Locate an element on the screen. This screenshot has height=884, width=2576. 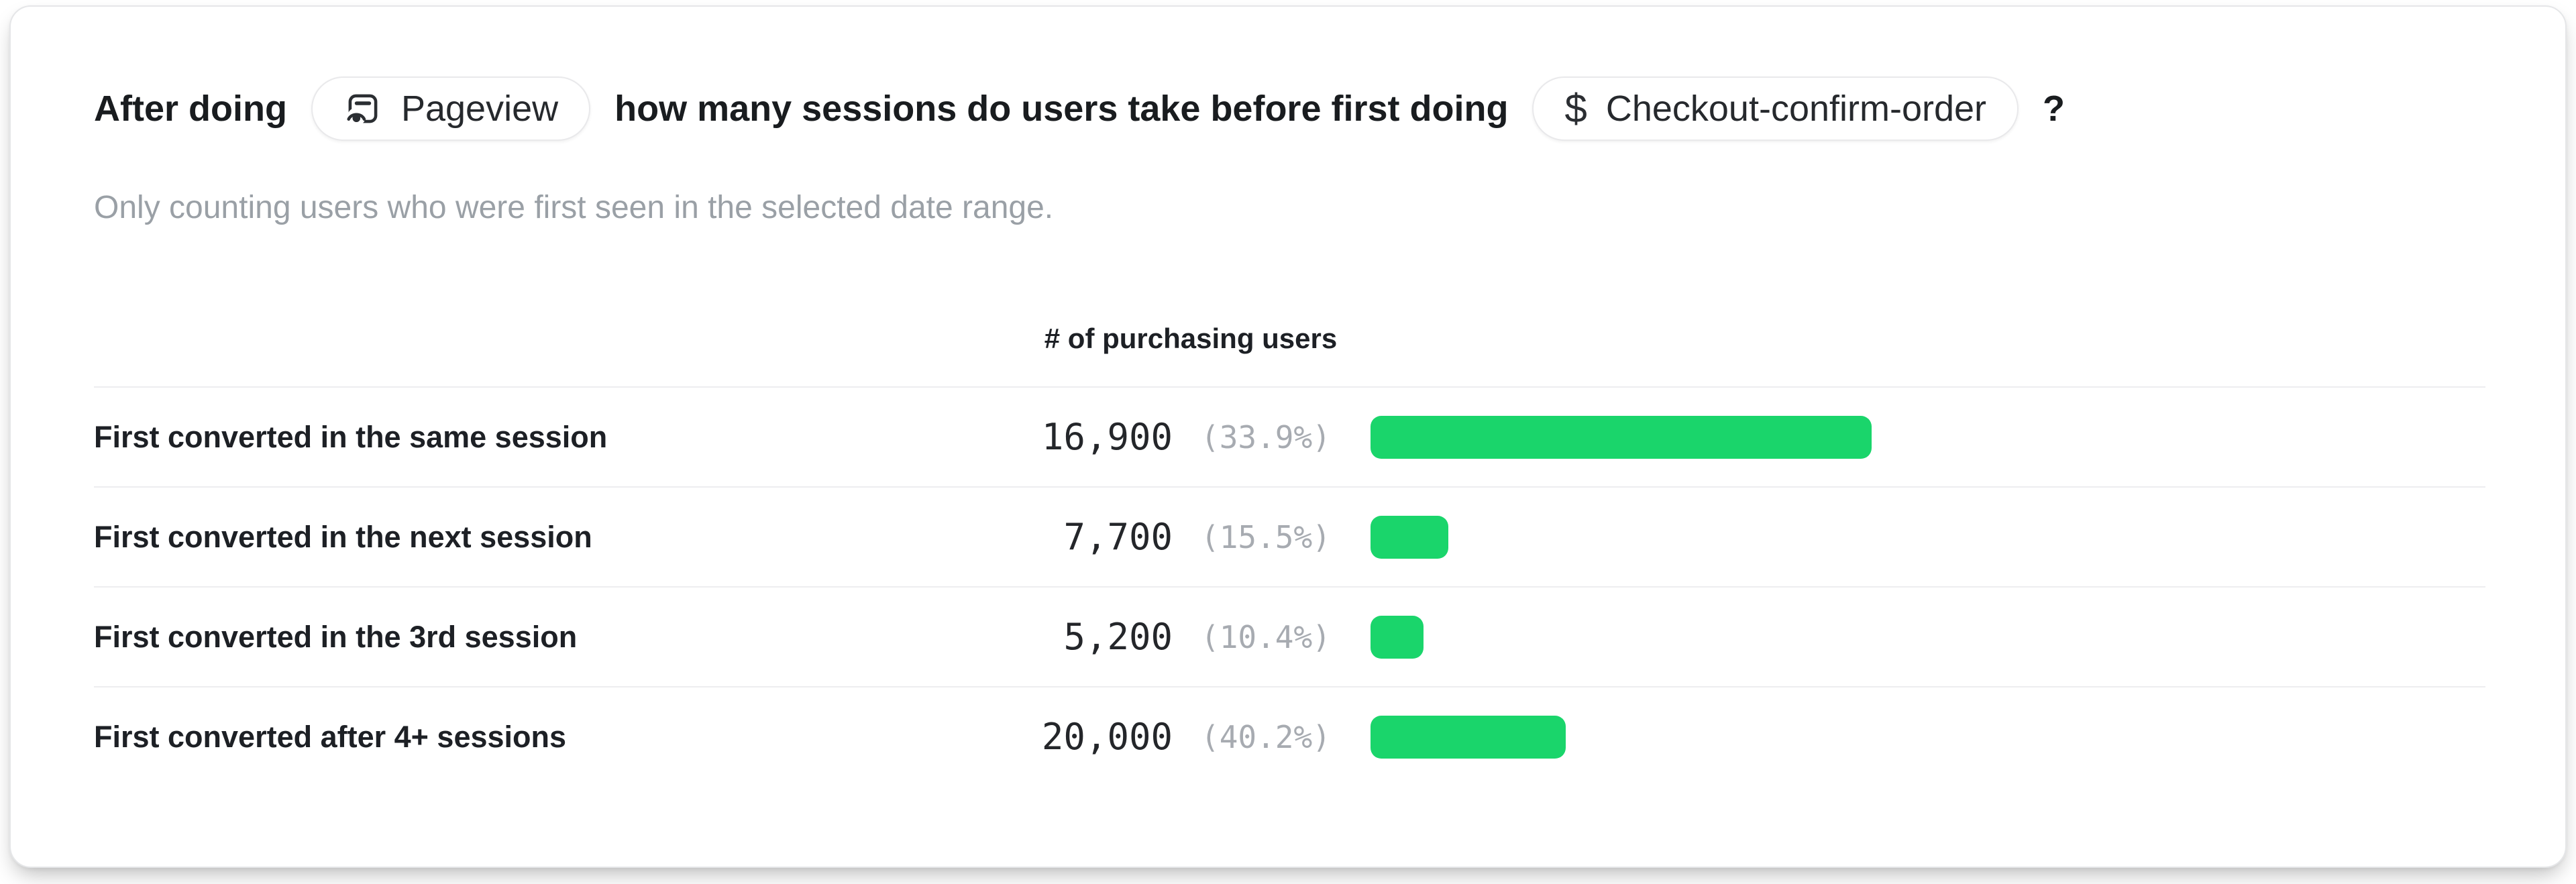
row-label: First converted in the next session is located at coordinates (343, 536).